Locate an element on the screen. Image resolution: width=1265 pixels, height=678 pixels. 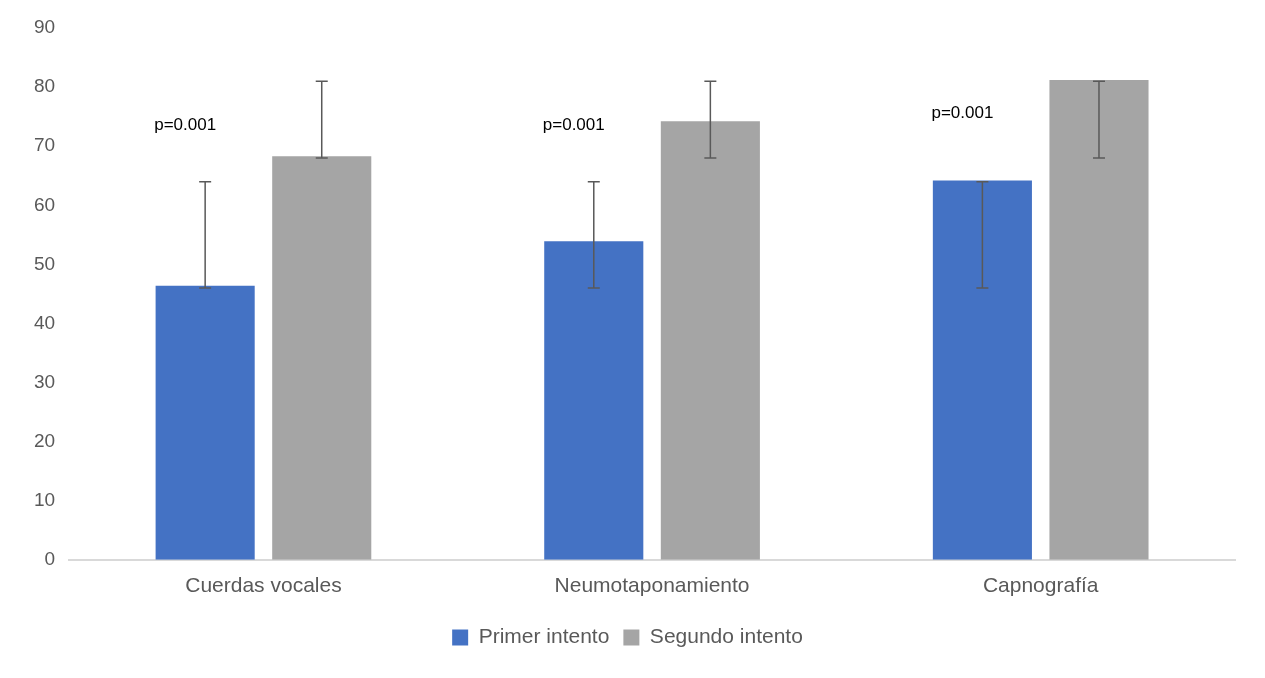
y-tick-label: 40 is located at coordinates (44, 322).